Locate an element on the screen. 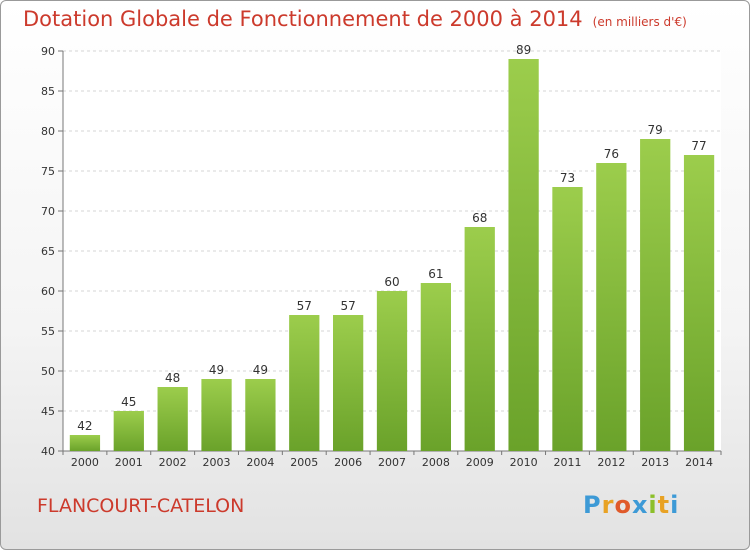  y-tick-label: 40 is located at coordinates (48, 451).